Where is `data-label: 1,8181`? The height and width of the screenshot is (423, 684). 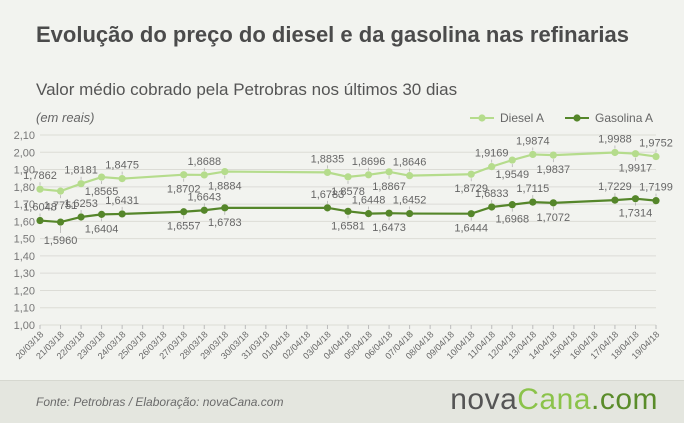 data-label: 1,8181 is located at coordinates (81, 171).